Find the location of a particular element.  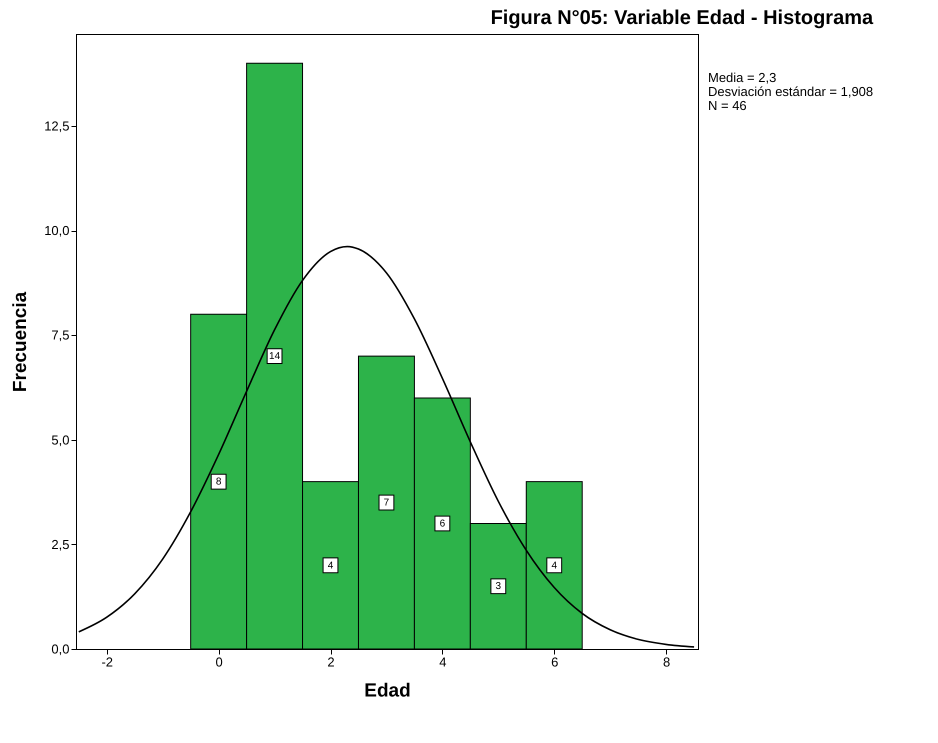

y-tick-label: 12,5 is located at coordinates (57, 126).